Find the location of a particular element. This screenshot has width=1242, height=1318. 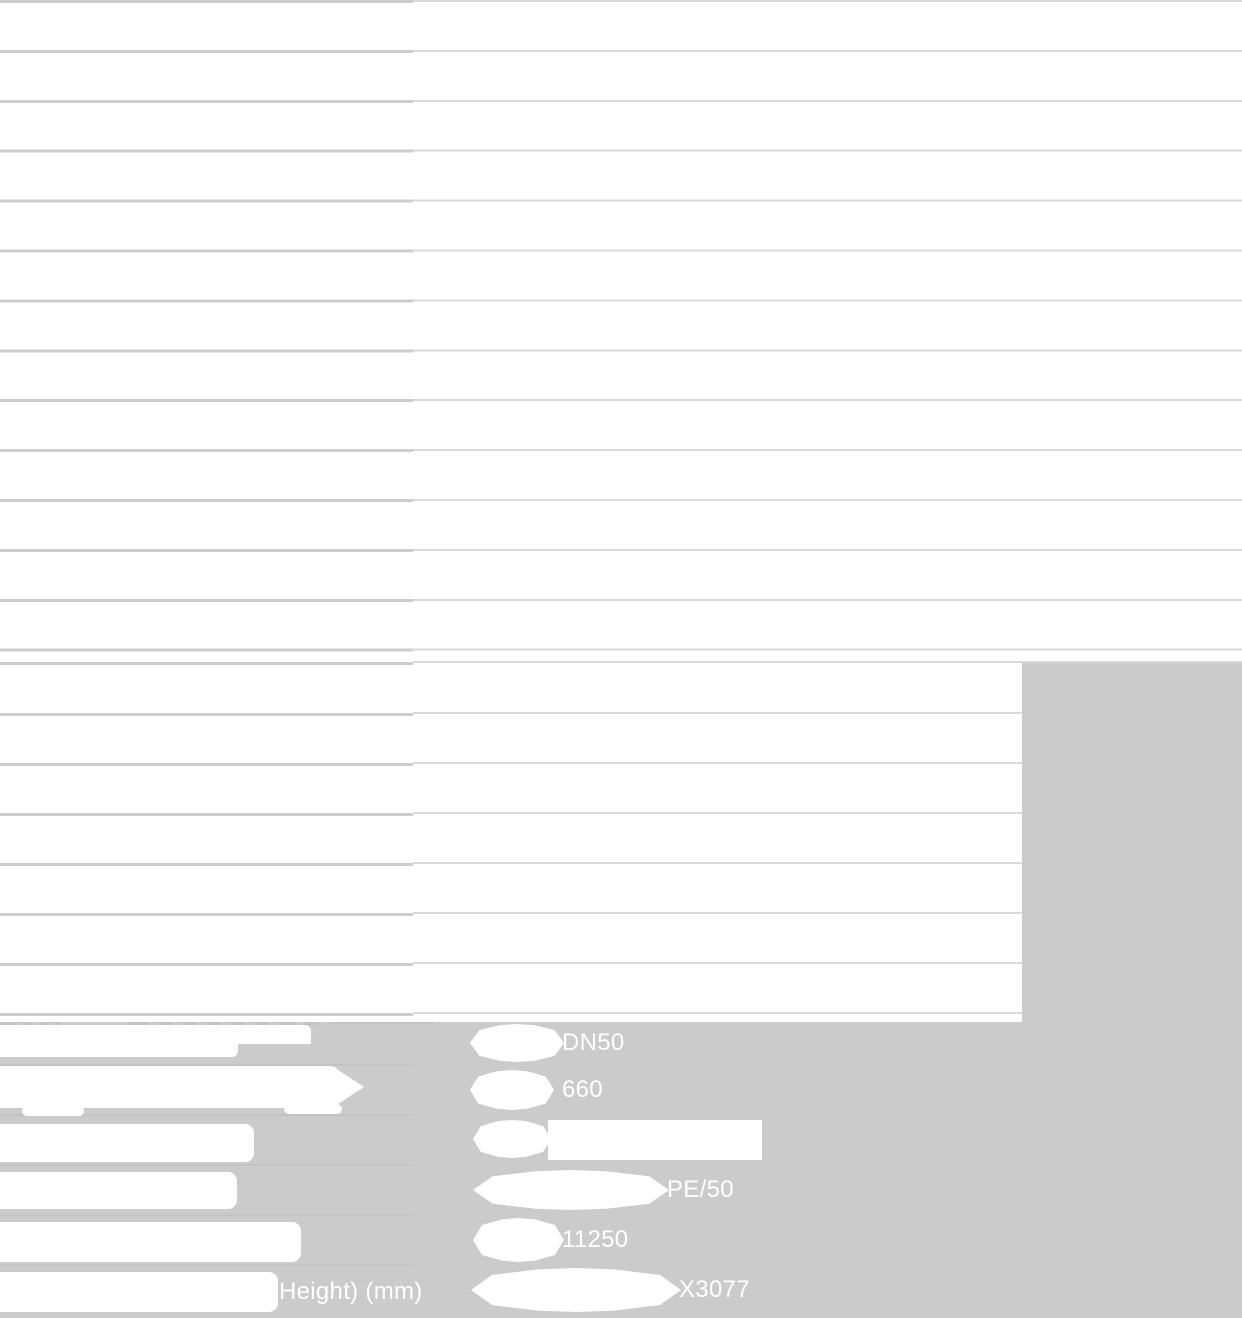

spec-label-fragment: Height) (mm) is located at coordinates (351, 1291).